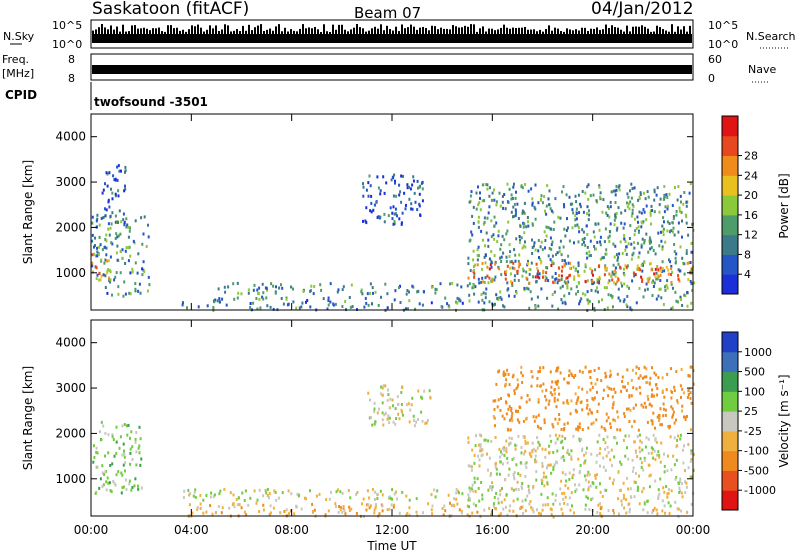  Describe the element at coordinates (392, 38) in the screenshot. I see `nsky-band` at that location.